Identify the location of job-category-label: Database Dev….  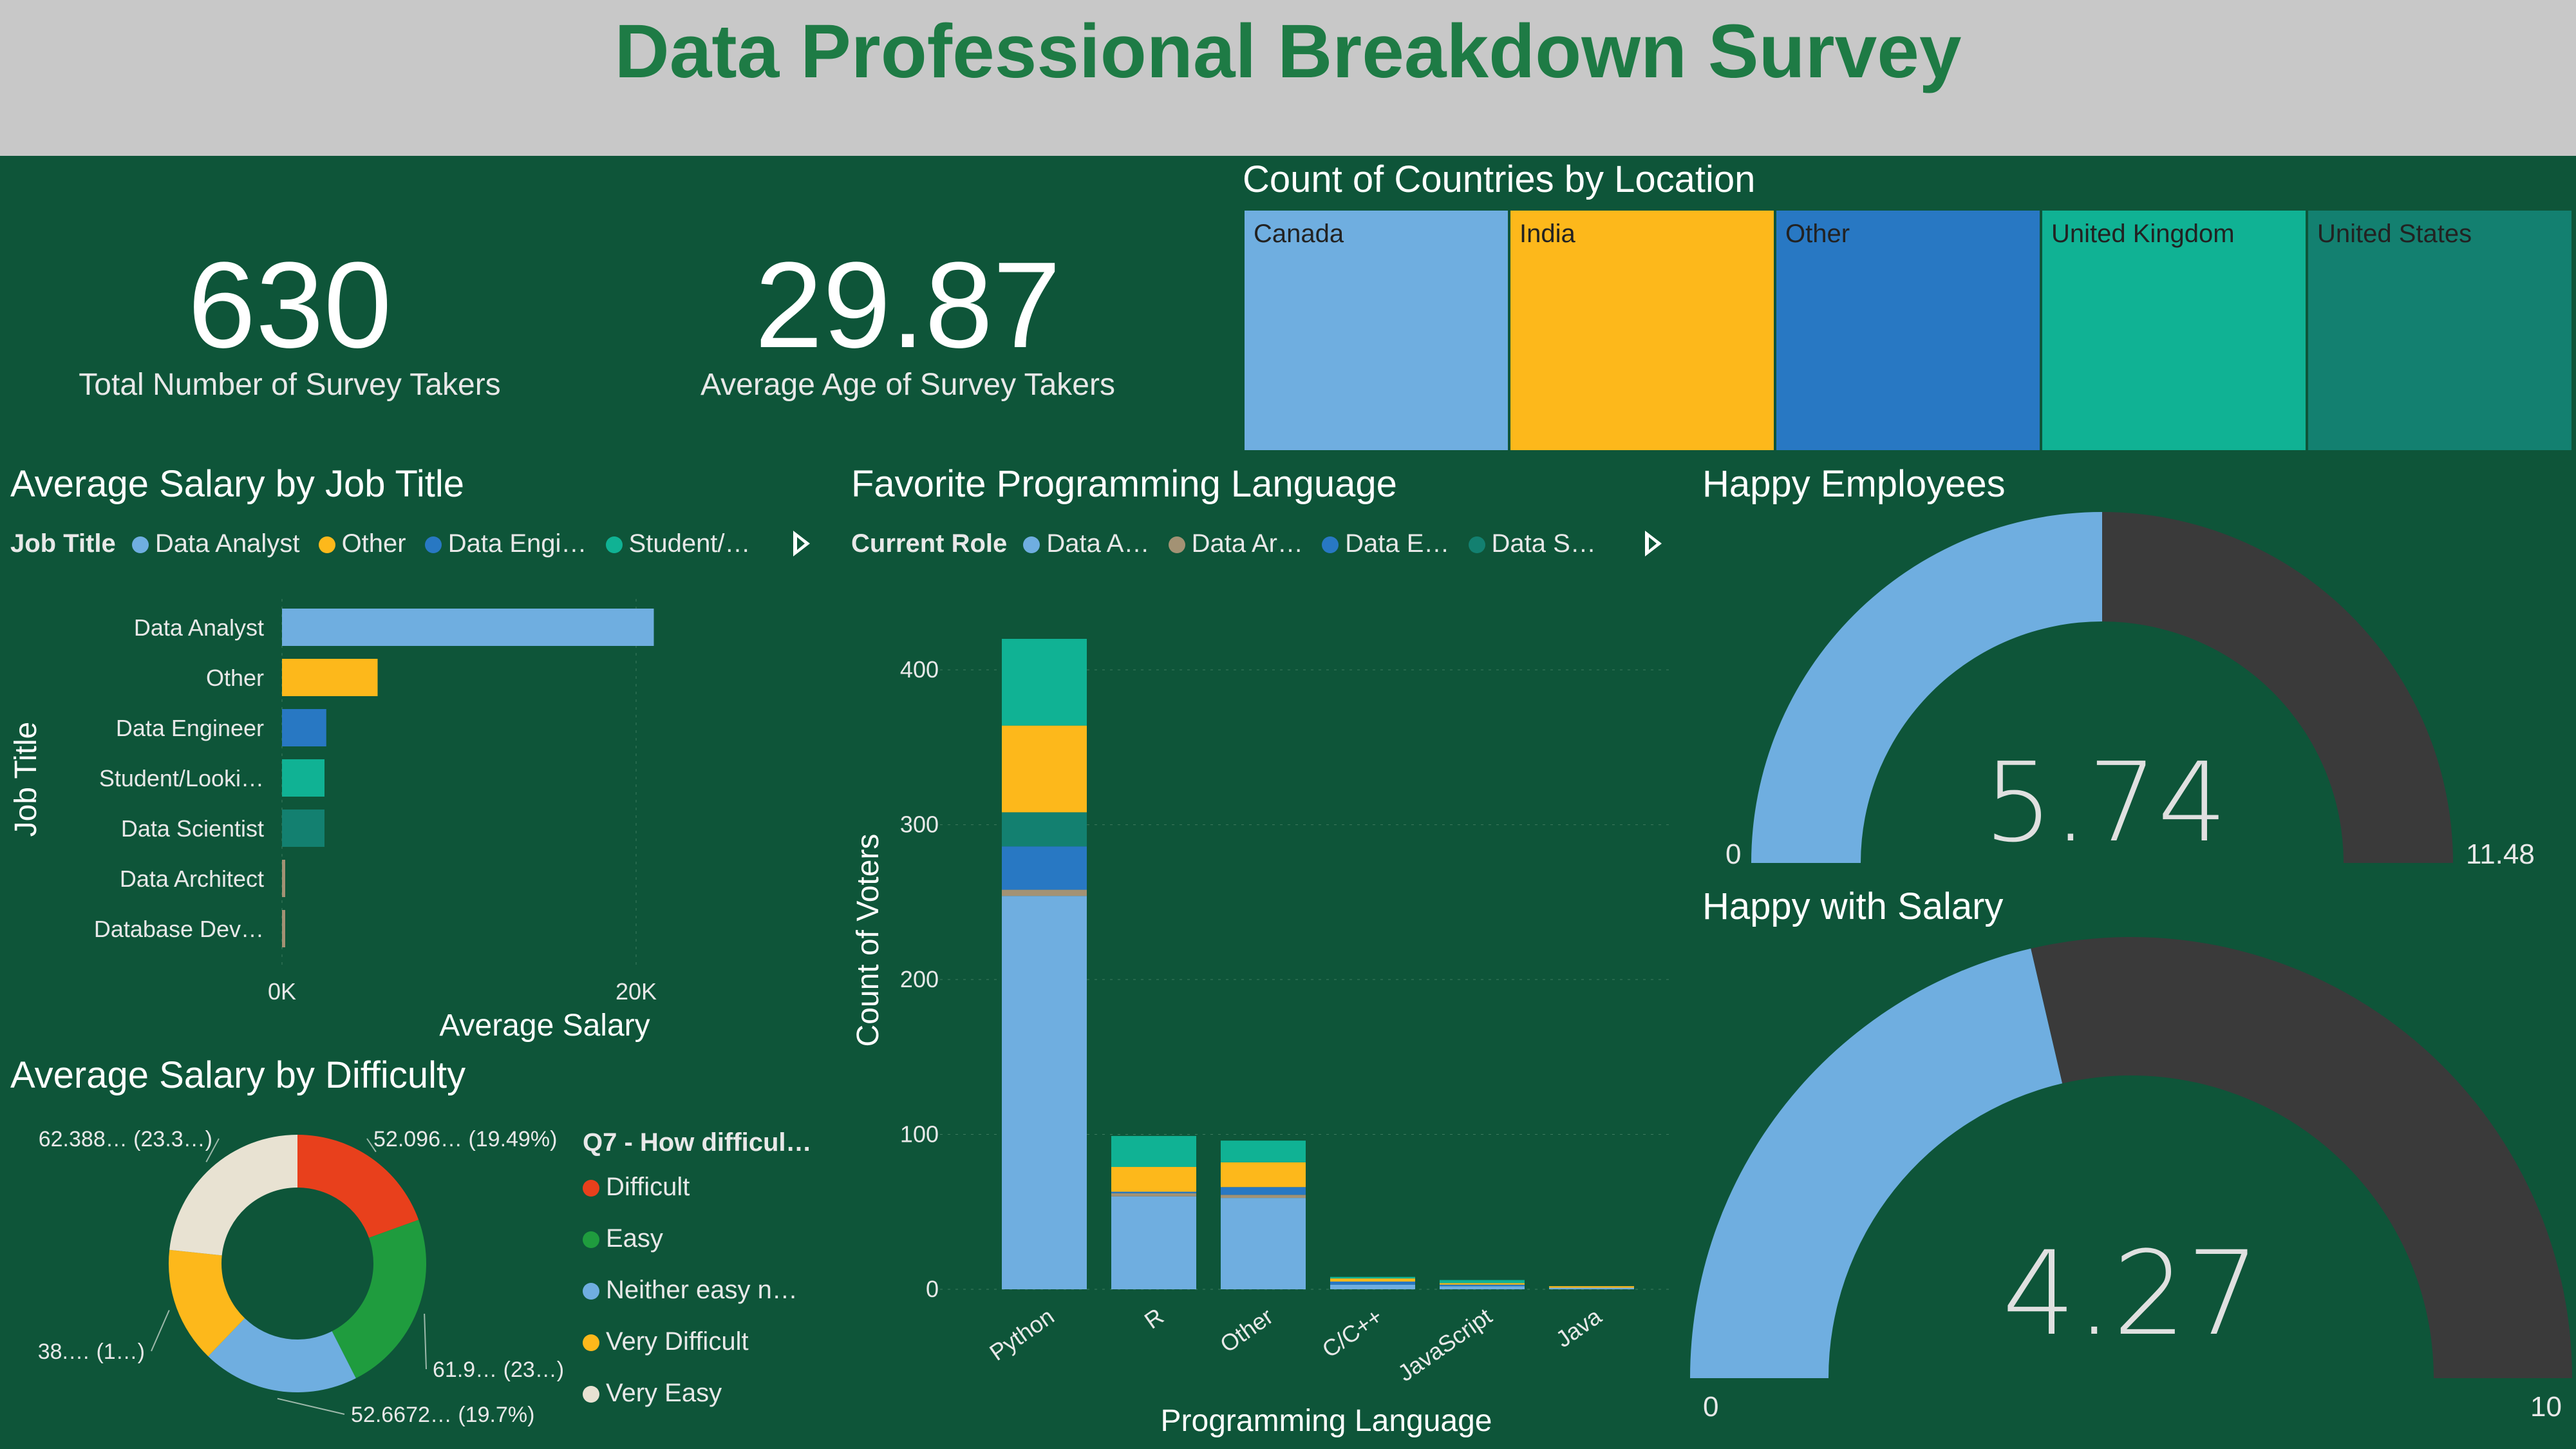
(179, 929).